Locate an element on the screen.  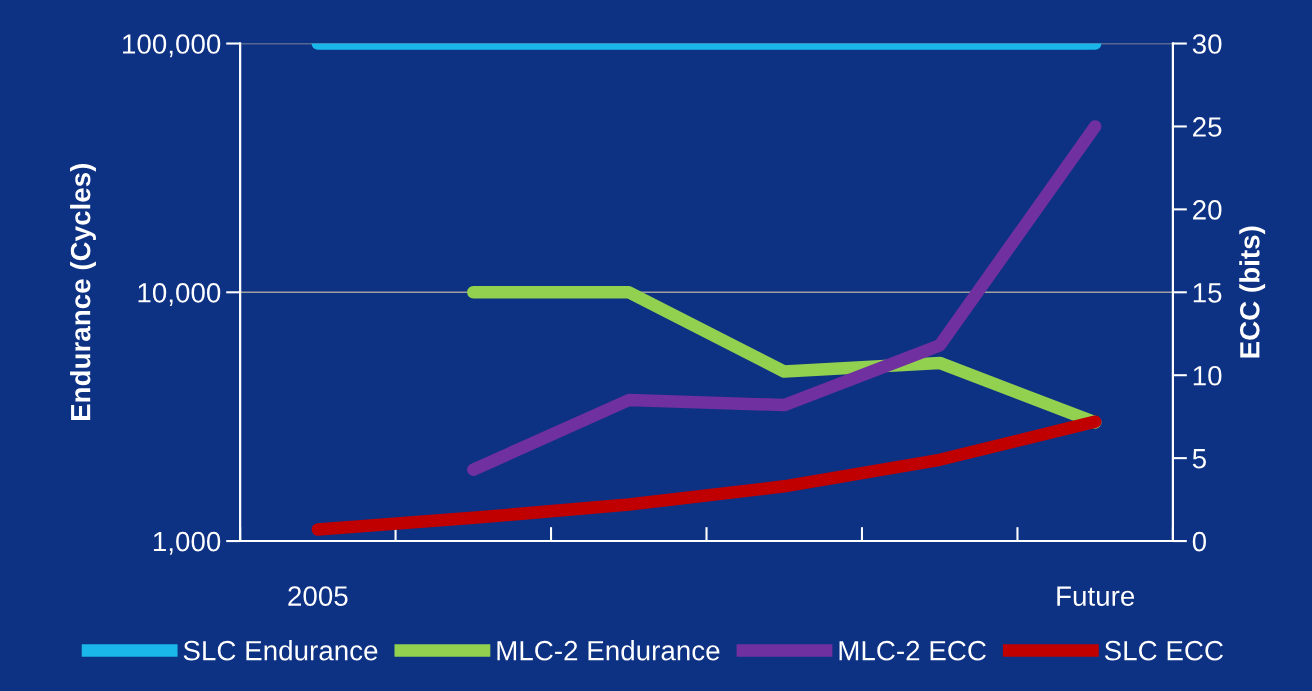
y2-tick-label: 5 is located at coordinates (1199, 459).